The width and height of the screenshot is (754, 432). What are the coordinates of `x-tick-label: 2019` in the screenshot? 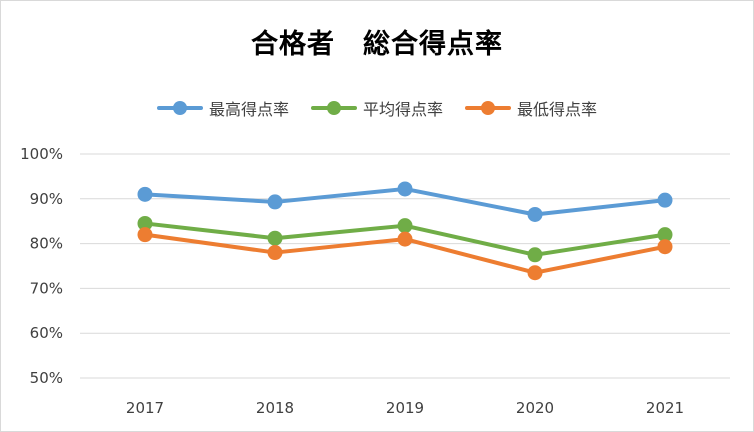 It's located at (405, 408).